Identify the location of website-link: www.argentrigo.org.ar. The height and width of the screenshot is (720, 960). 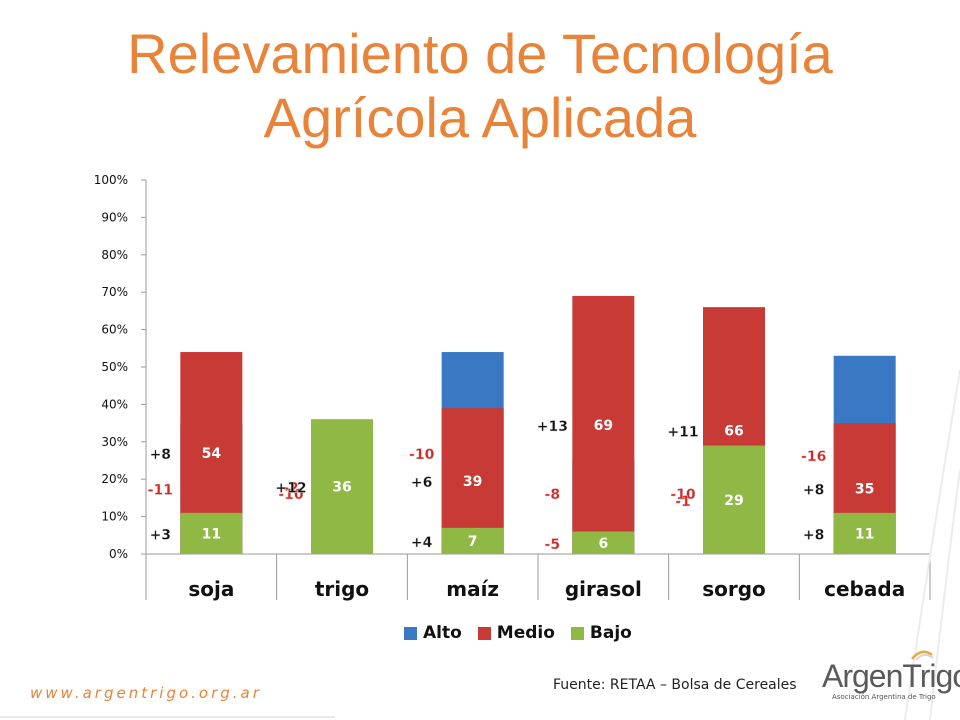
(146, 693).